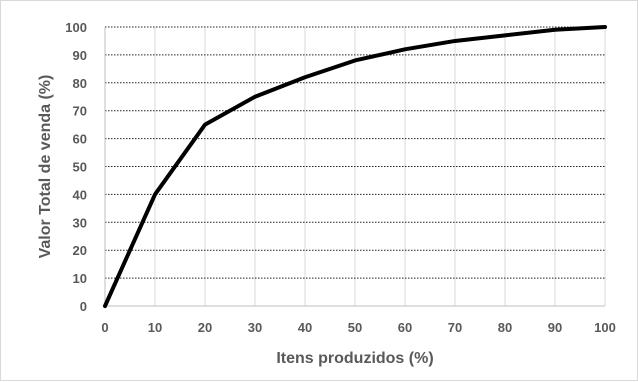  Describe the element at coordinates (354, 358) in the screenshot. I see `x-axis-title: Itens produzidos (%)` at that location.